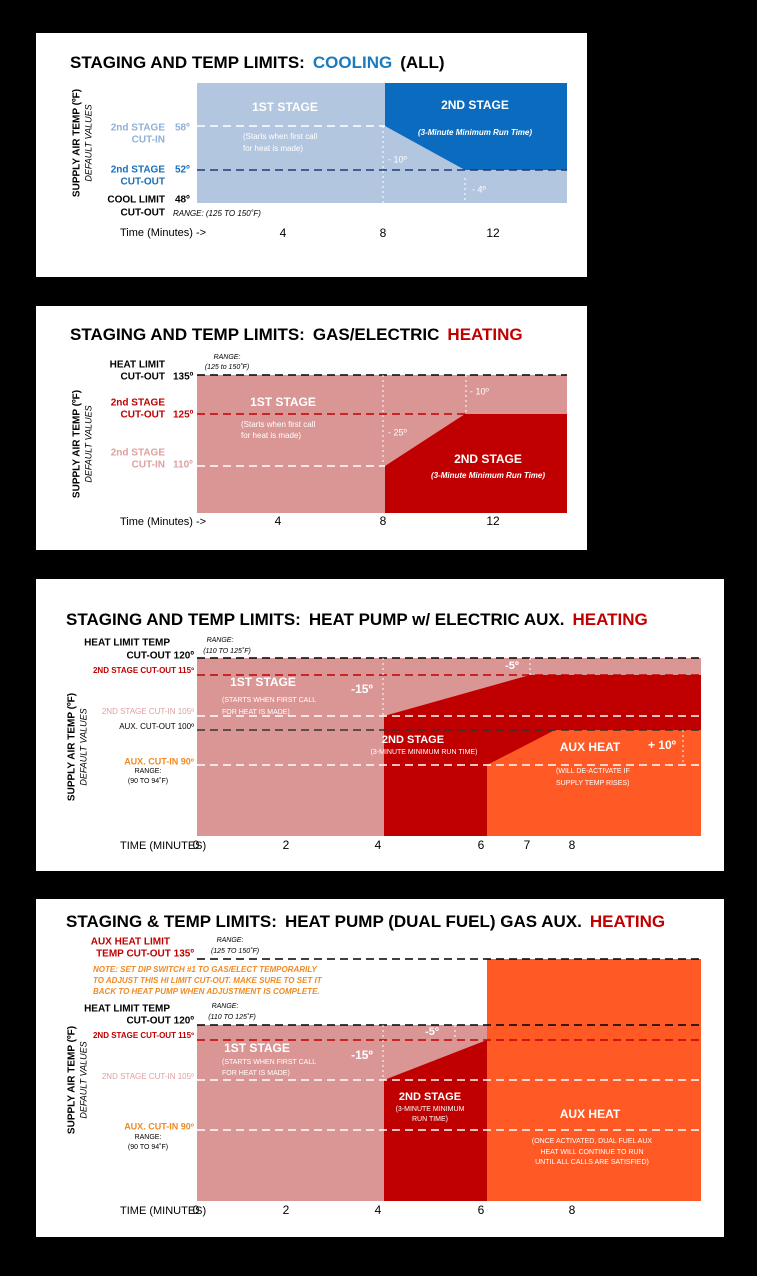 The height and width of the screenshot is (1276, 757). What do you see at coordinates (148, 1076) in the screenshot?
I see `annotation: 2ND STAGE CUT-IN 105º` at bounding box center [148, 1076].